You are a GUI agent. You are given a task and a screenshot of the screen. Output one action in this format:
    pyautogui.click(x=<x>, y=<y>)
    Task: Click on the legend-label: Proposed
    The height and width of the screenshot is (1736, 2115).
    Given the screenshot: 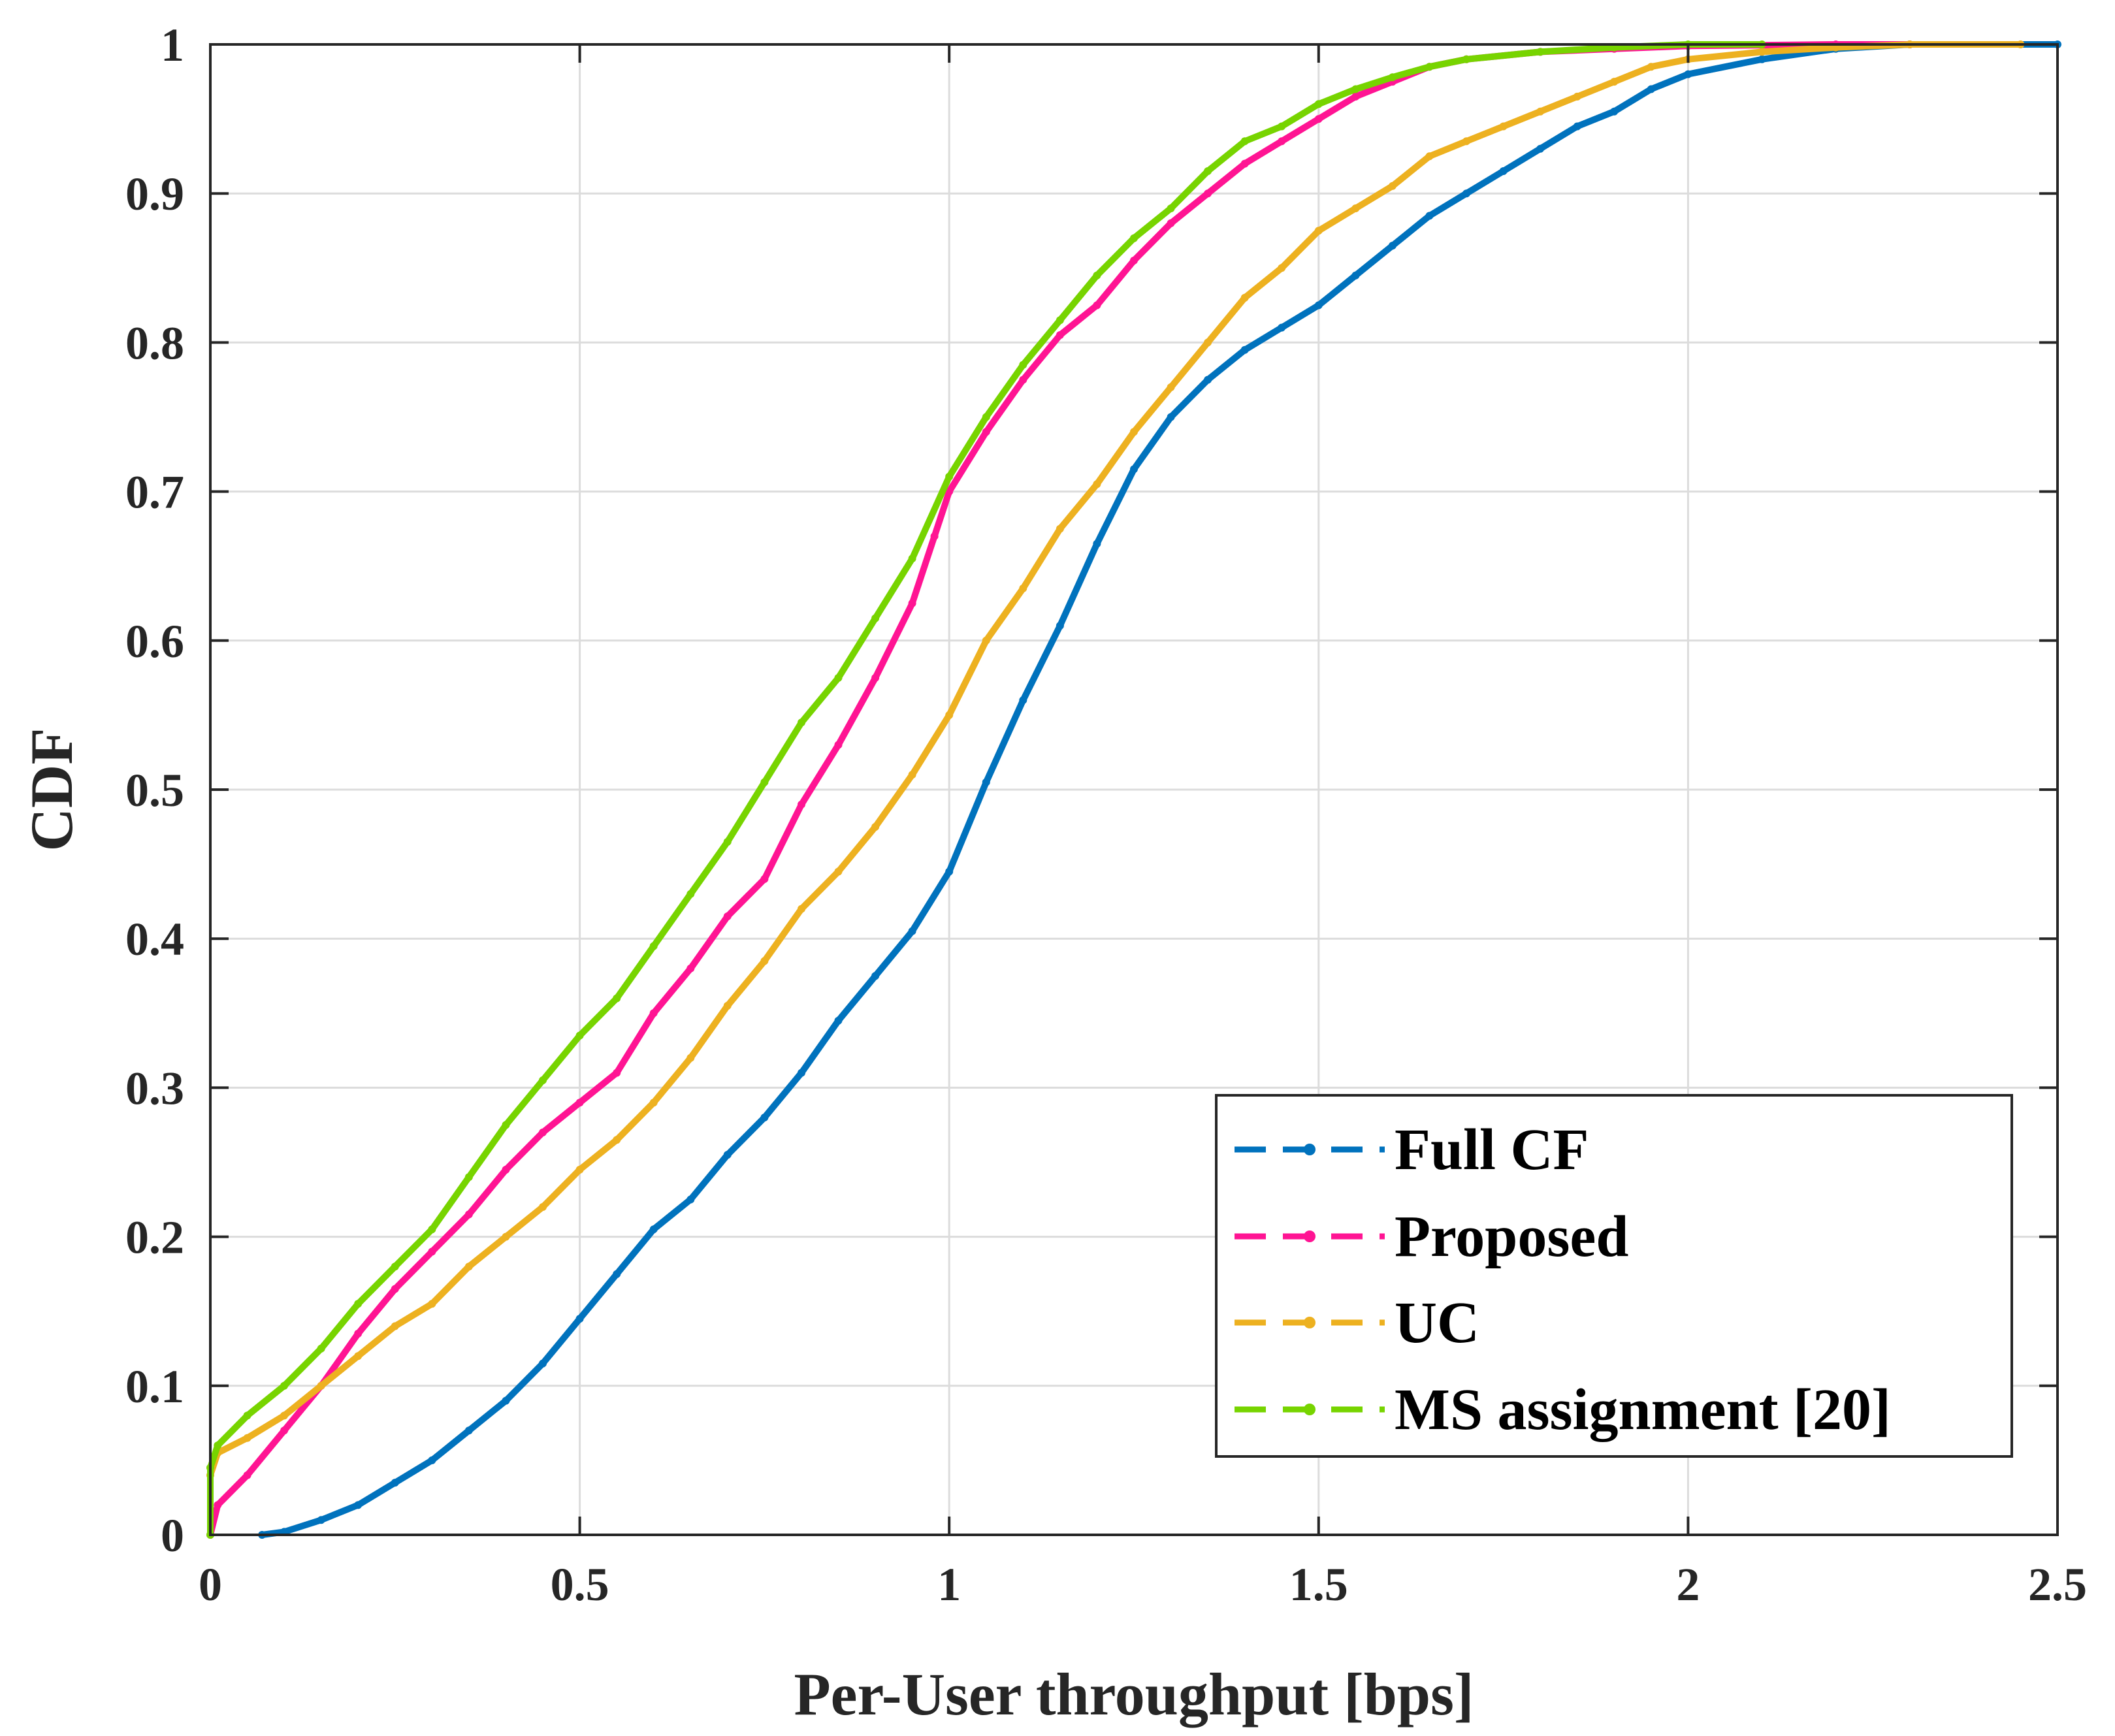 What is the action you would take?
    pyautogui.click(x=1511, y=1237)
    